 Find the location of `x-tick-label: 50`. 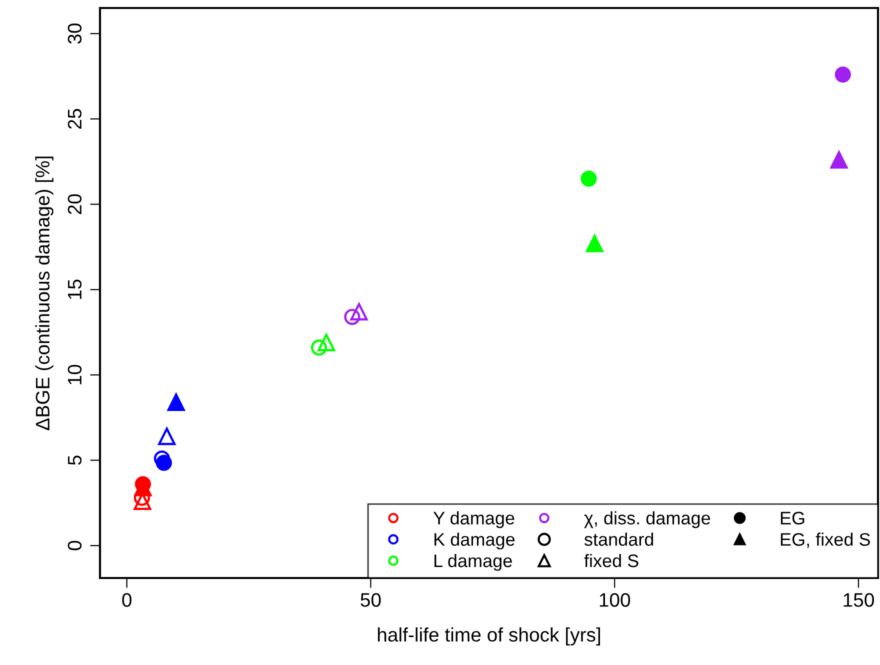

x-tick-label: 50 is located at coordinates (370, 600).